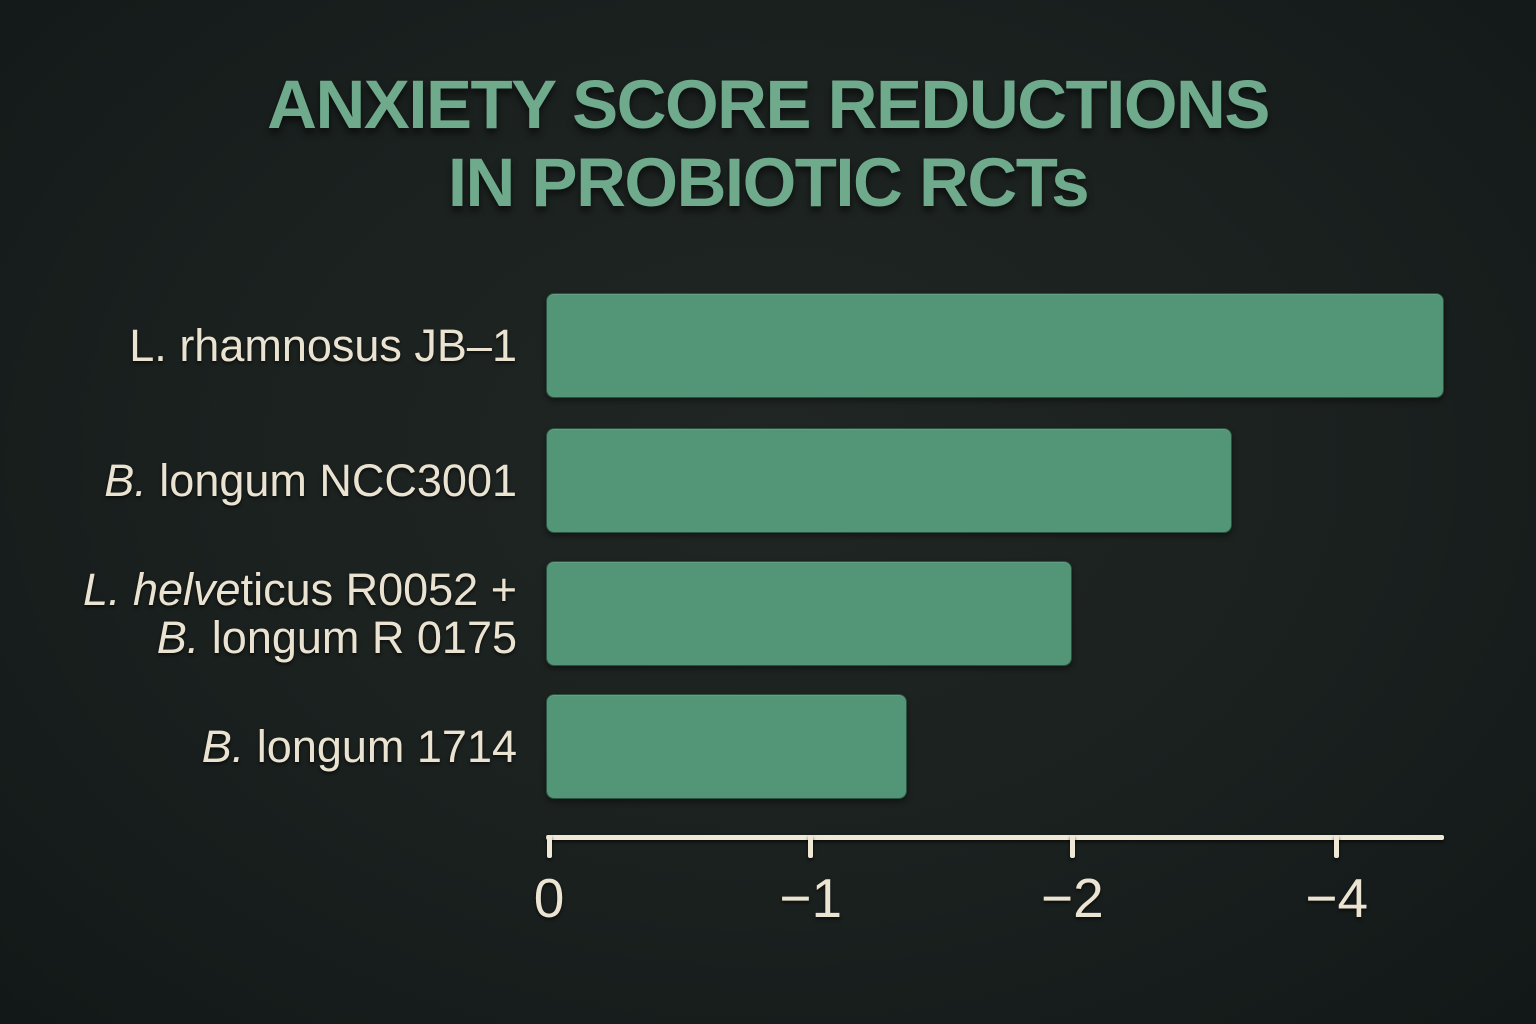  Describe the element at coordinates (809, 613) in the screenshot. I see `bar-l-helveticus-r0052-b-longum-r0175` at that location.